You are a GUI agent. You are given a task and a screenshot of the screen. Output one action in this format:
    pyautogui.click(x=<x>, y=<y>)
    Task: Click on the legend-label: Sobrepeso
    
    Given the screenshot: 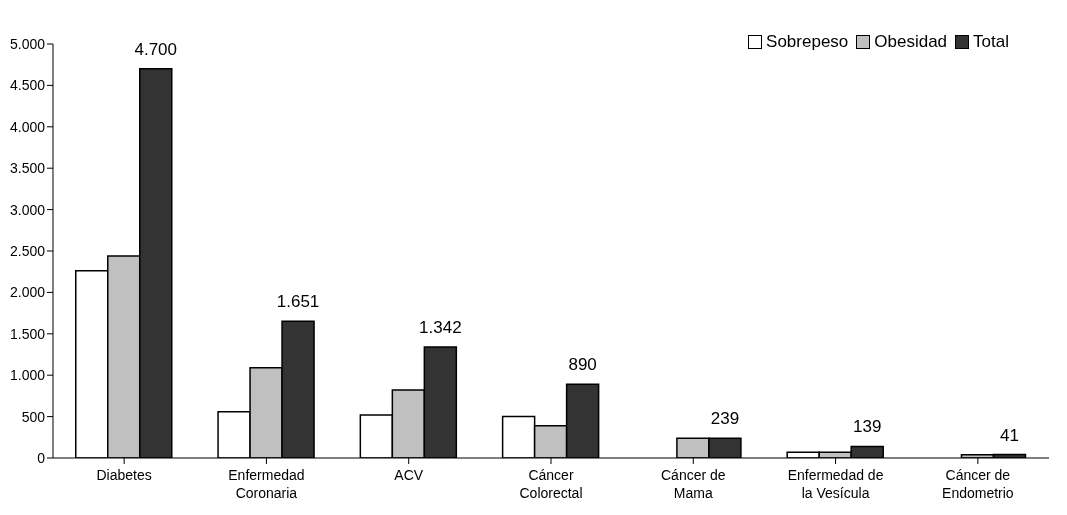 What is the action you would take?
    pyautogui.click(x=807, y=42)
    